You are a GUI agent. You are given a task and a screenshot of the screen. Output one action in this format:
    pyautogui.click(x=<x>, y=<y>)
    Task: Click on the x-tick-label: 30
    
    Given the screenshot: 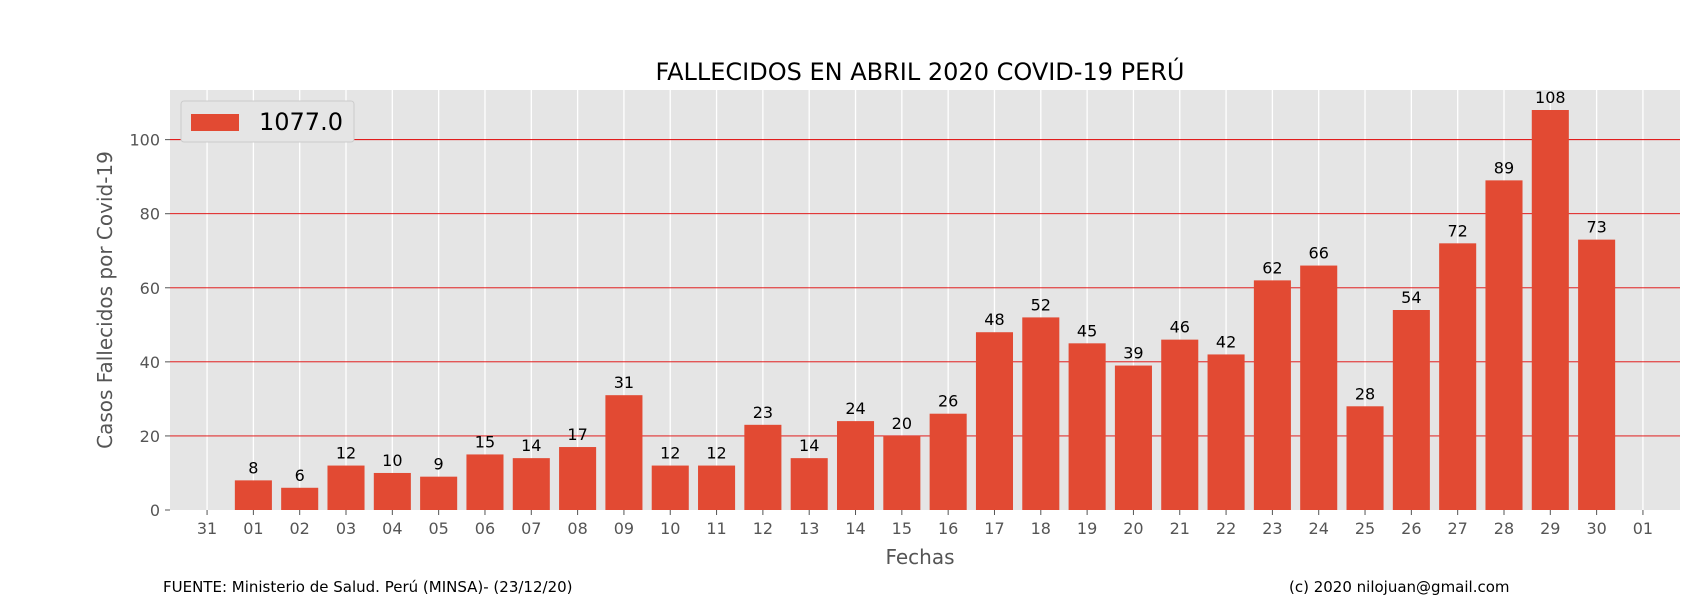 What is the action you would take?
    pyautogui.click(x=1596, y=528)
    